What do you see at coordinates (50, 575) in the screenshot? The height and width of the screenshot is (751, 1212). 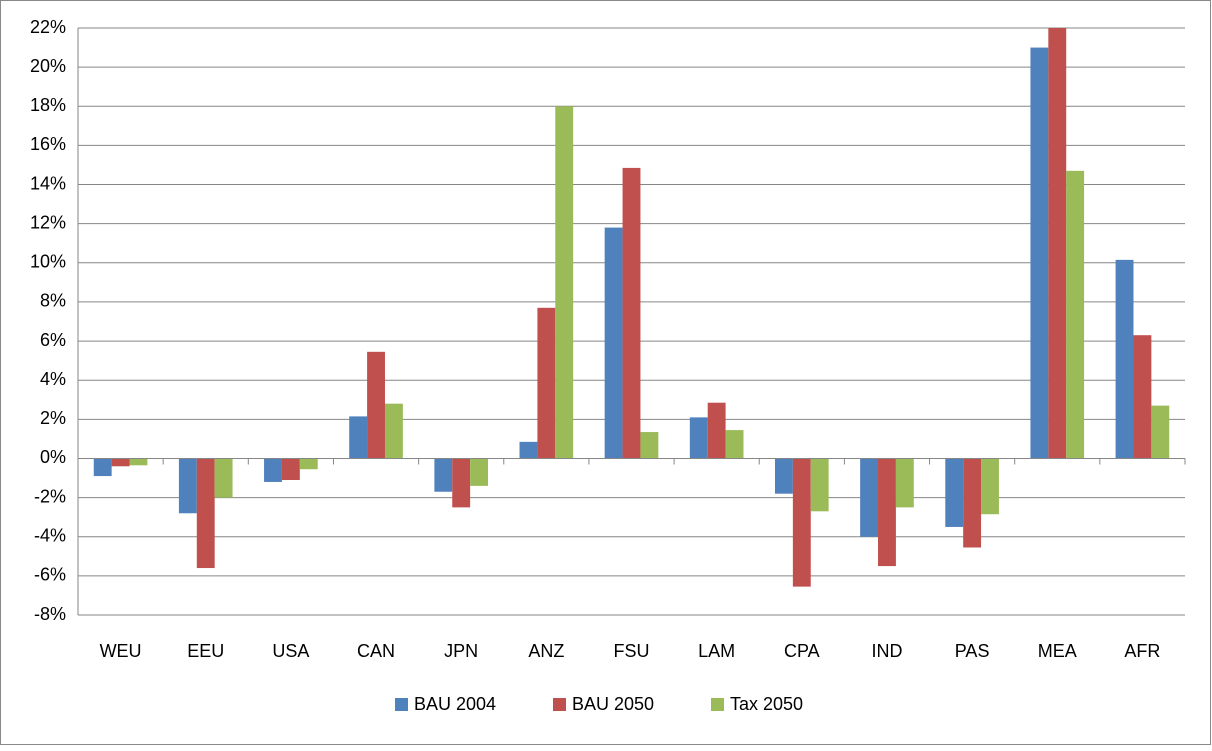 I see `y-tick-label: -6%` at bounding box center [50, 575].